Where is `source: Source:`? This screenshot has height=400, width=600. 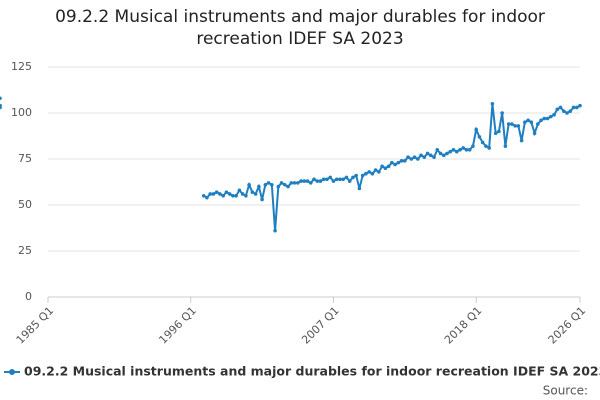
source: Source: is located at coordinates (565, 391).